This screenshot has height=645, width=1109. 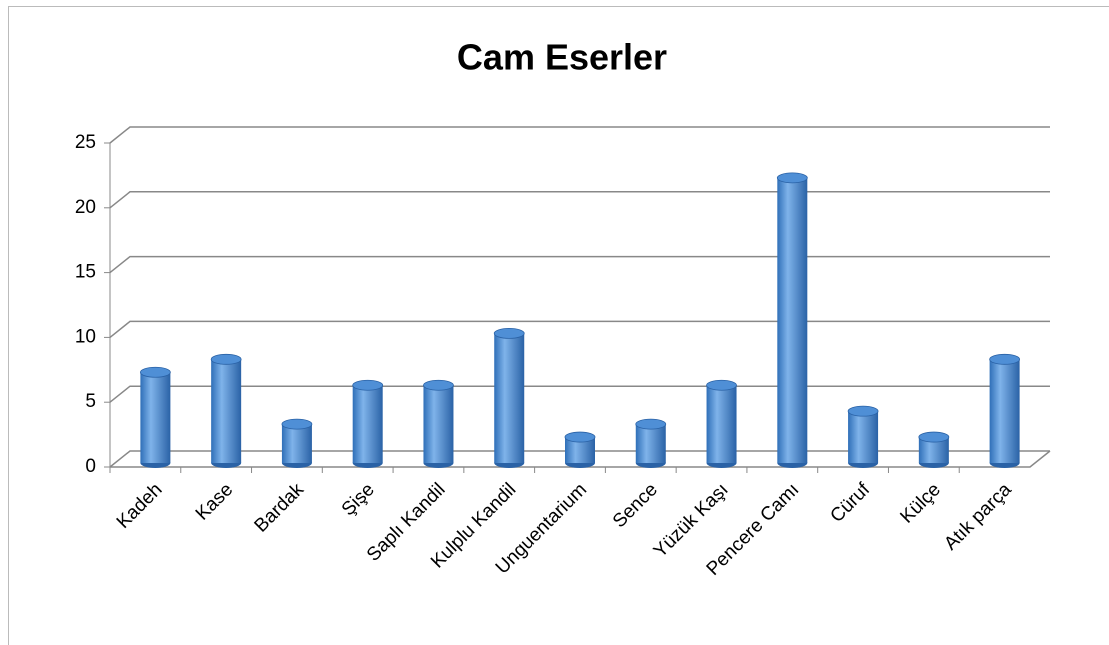 What do you see at coordinates (90, 466) in the screenshot?
I see `y-tick-label: 0` at bounding box center [90, 466].